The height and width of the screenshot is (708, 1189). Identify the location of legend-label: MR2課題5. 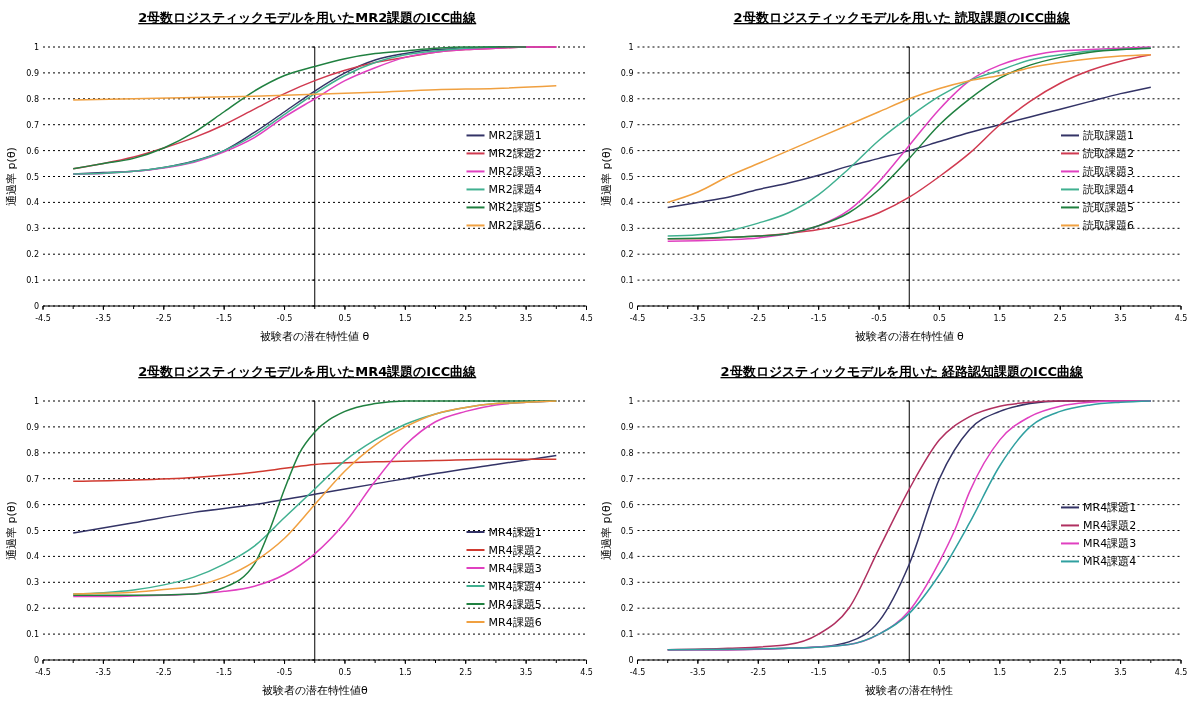
(515, 208).